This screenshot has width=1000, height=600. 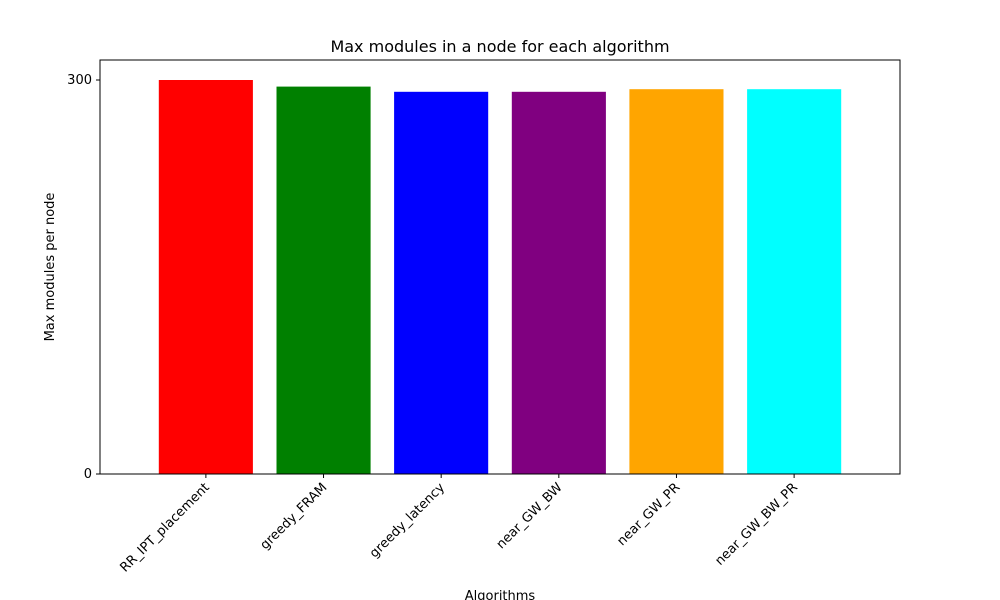 What do you see at coordinates (205, 277) in the screenshot?
I see `bar-RR_IPT_placement` at bounding box center [205, 277].